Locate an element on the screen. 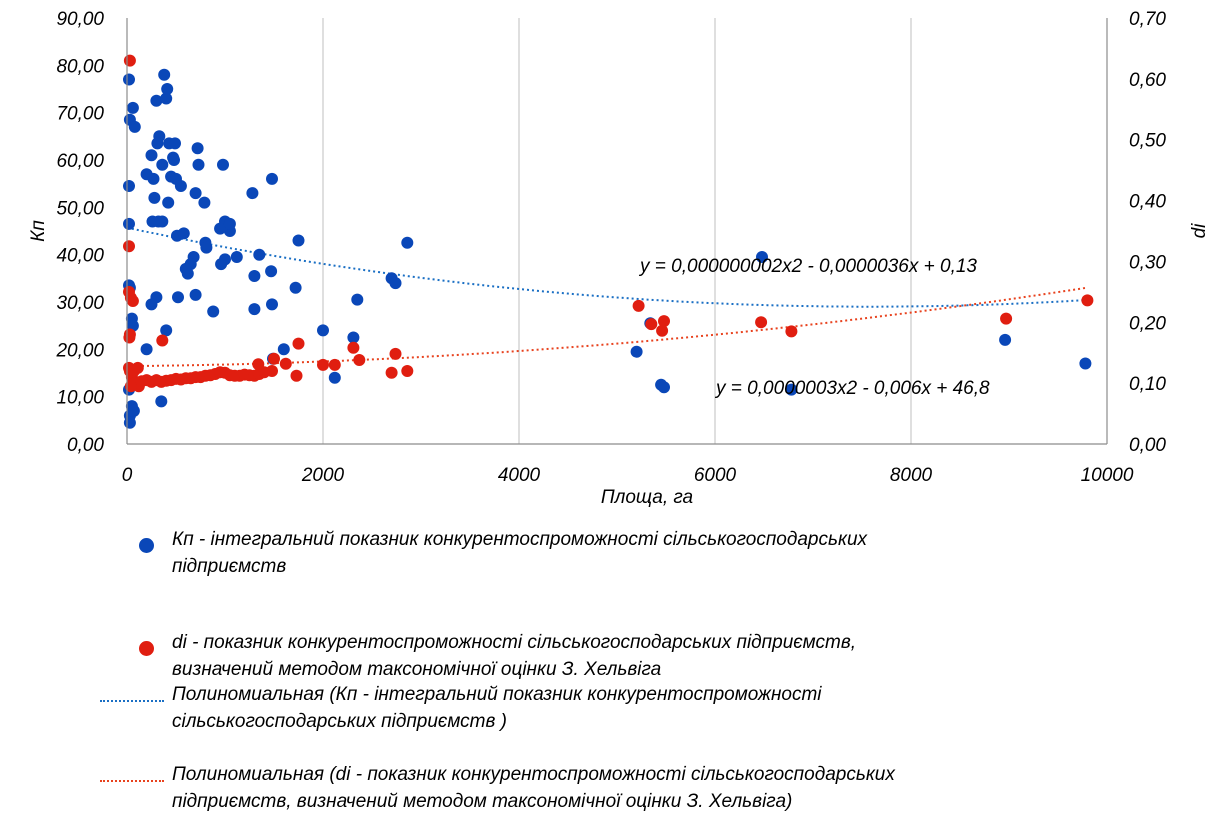 This screenshot has height=821, width=1220. y-left-tick-label: 80,00 is located at coordinates (80, 66).